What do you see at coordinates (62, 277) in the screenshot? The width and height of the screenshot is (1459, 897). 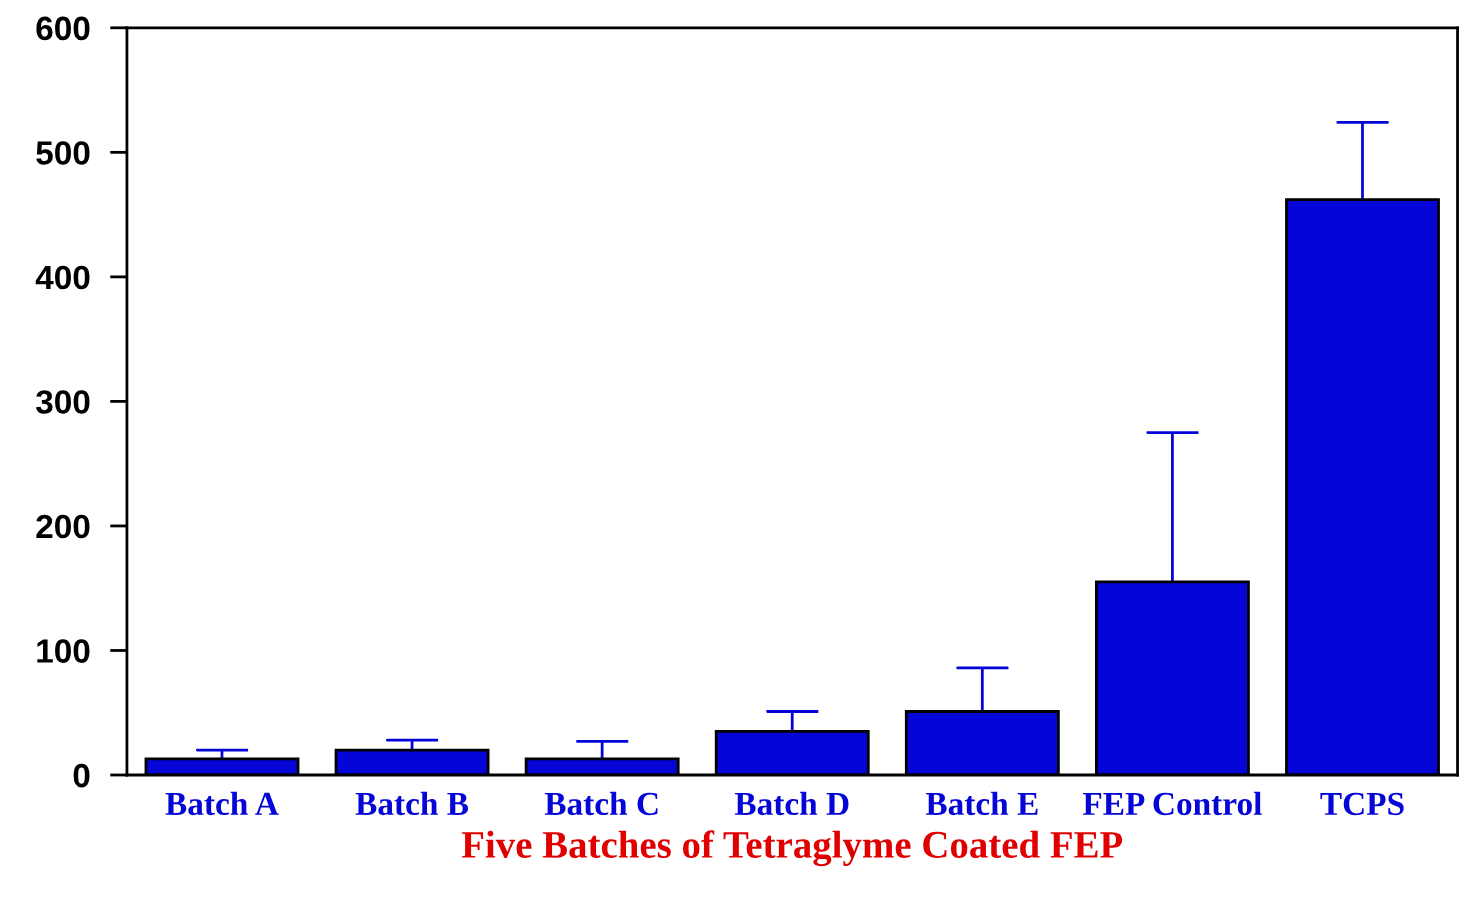 I see `y-tick-label: 400` at bounding box center [62, 277].